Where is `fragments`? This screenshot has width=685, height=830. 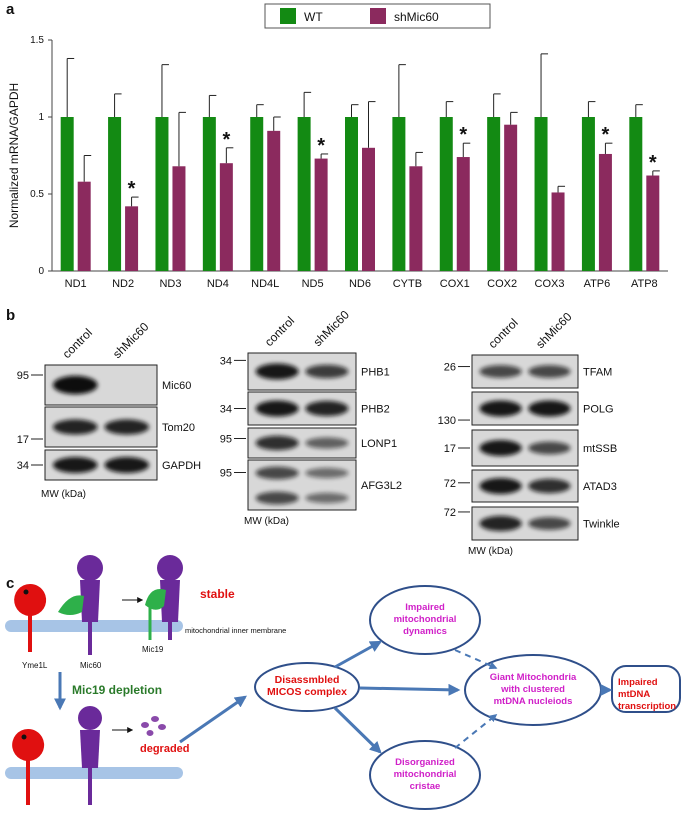 fragments is located at coordinates (153, 726).